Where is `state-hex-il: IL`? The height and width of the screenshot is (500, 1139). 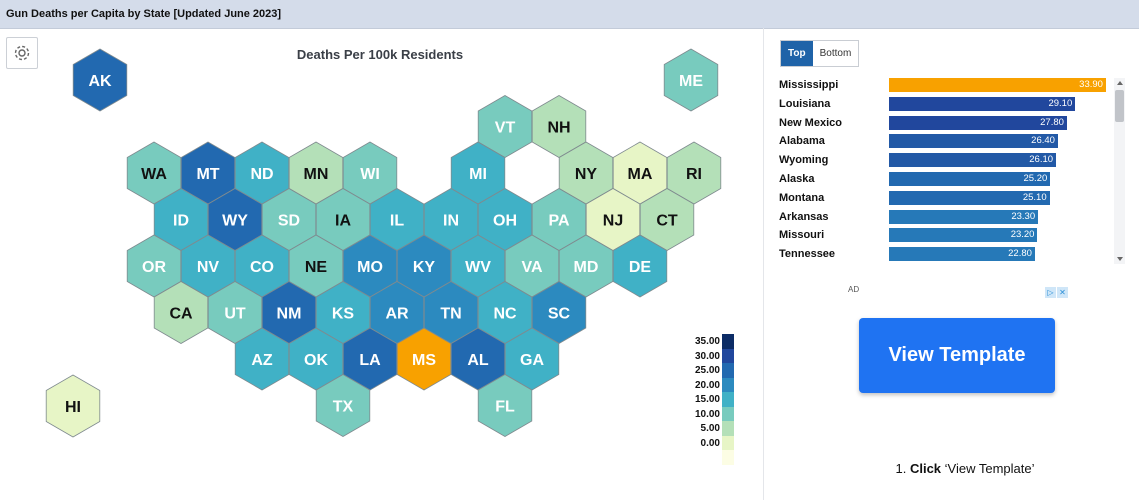
state-hex-il: IL is located at coordinates (397, 219).